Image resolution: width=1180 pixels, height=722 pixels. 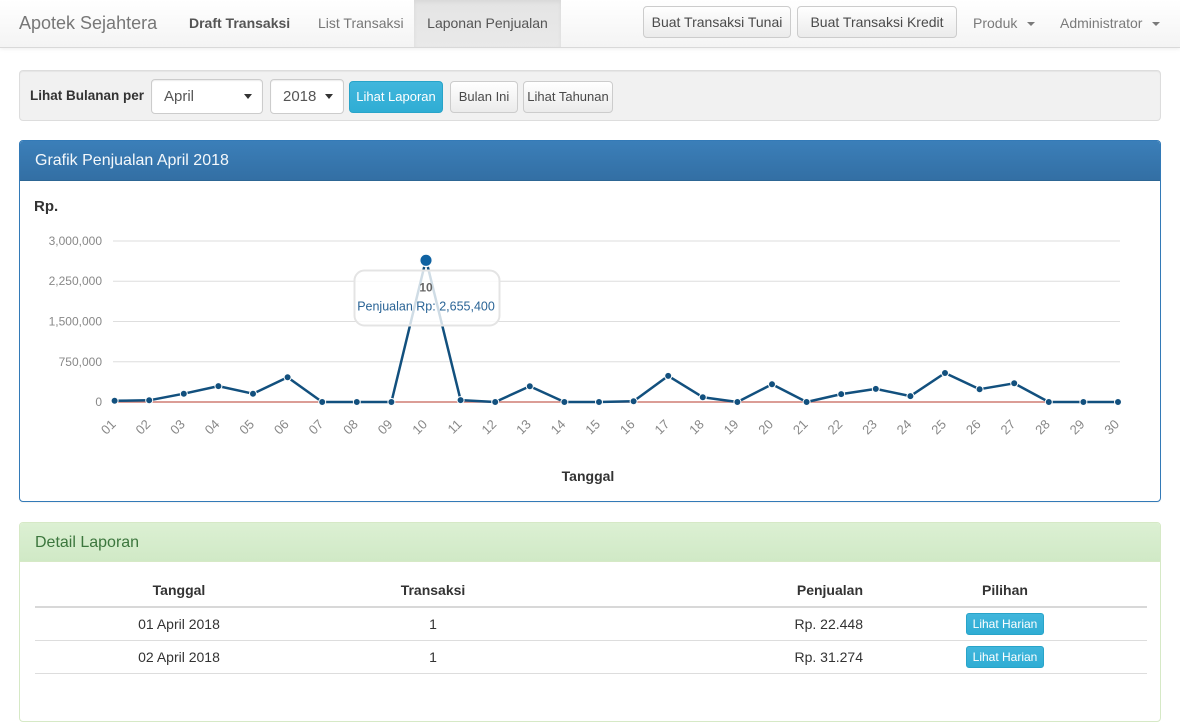 I want to click on svg-text: 23, so click(x=869, y=427).